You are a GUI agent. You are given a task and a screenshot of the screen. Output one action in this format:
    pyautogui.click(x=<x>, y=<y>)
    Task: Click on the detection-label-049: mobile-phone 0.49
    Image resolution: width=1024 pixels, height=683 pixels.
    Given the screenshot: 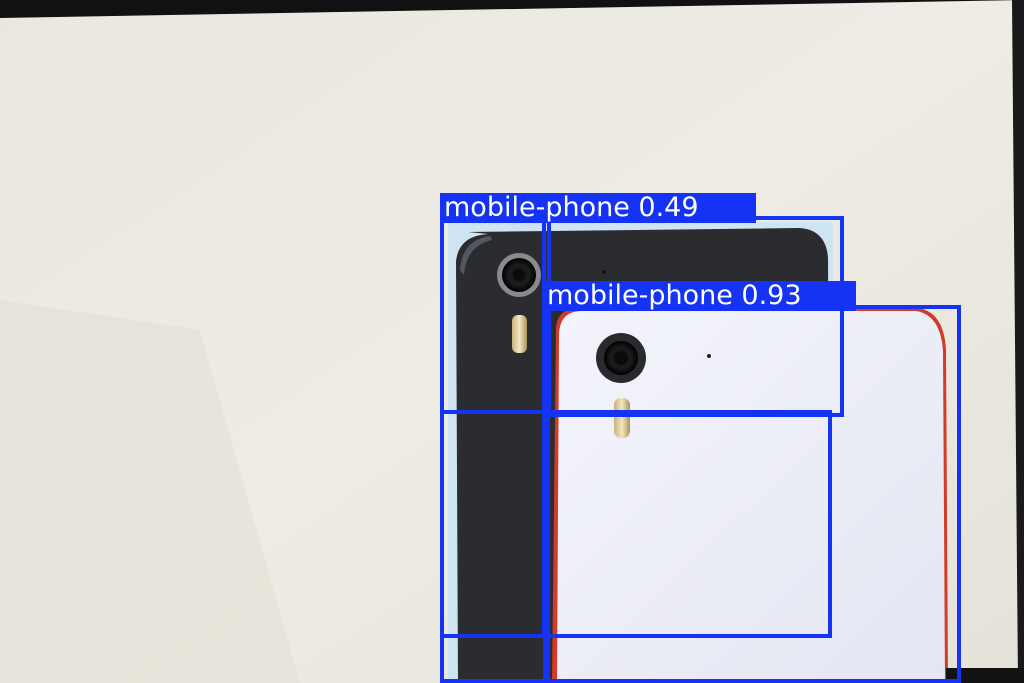 What is the action you would take?
    pyautogui.click(x=598, y=208)
    